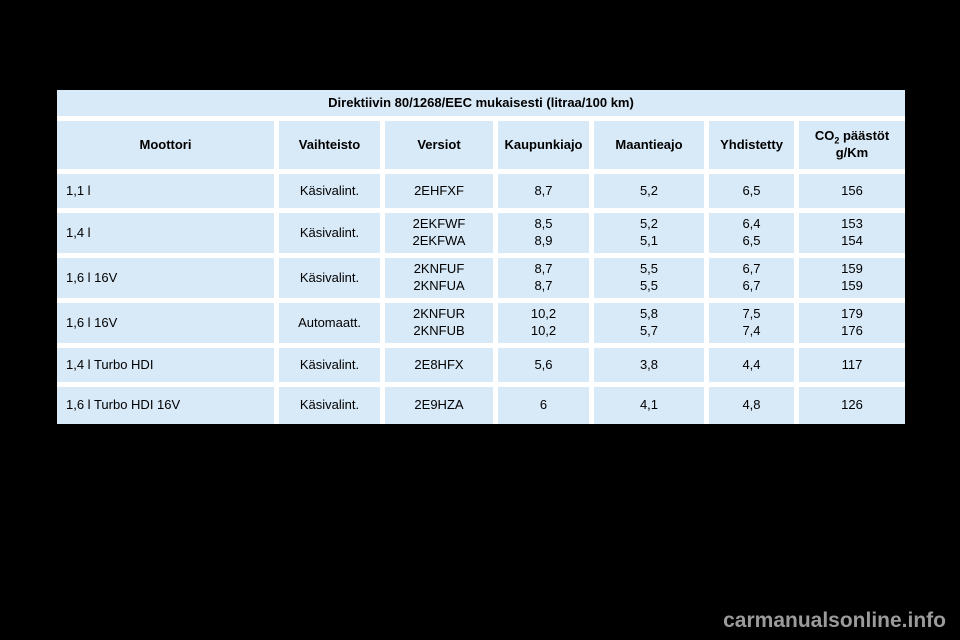 This screenshot has width=960, height=640. Describe the element at coordinates (439, 145) in the screenshot. I see `col-header-versiot: Versiot` at that location.